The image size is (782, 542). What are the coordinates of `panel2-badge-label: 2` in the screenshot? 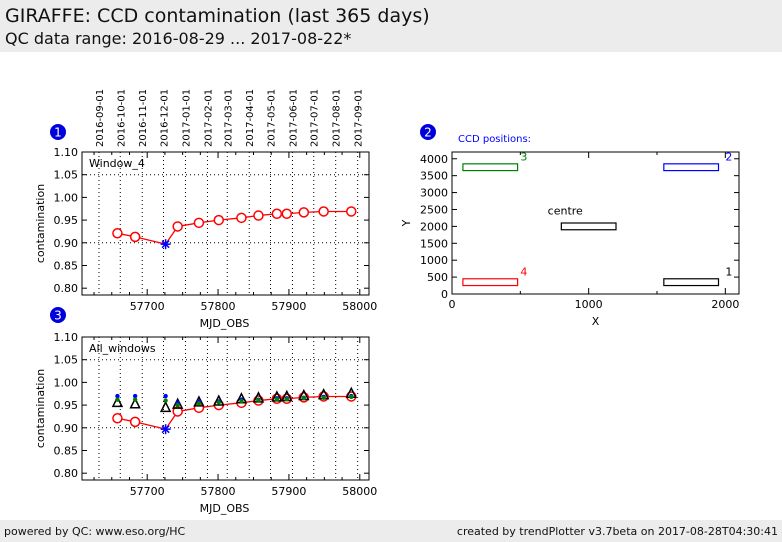 It's located at (428, 133).